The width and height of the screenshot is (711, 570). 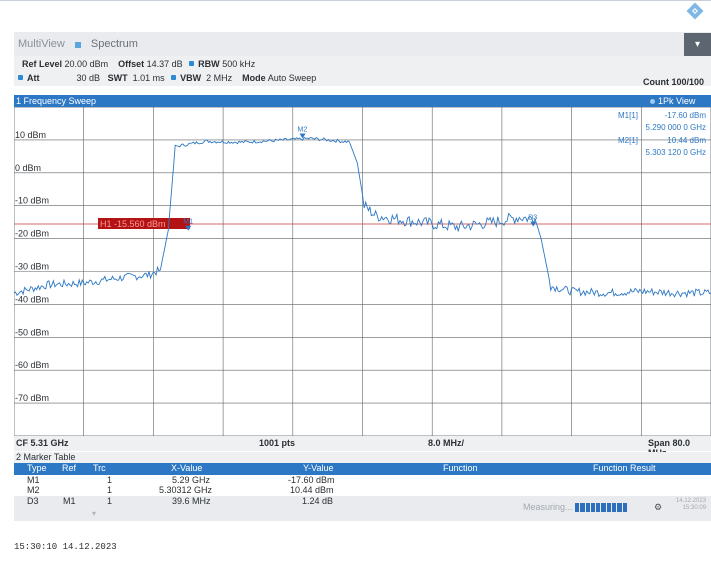 What do you see at coordinates (131, 64) in the screenshot?
I see `offset-label: Offset` at bounding box center [131, 64].